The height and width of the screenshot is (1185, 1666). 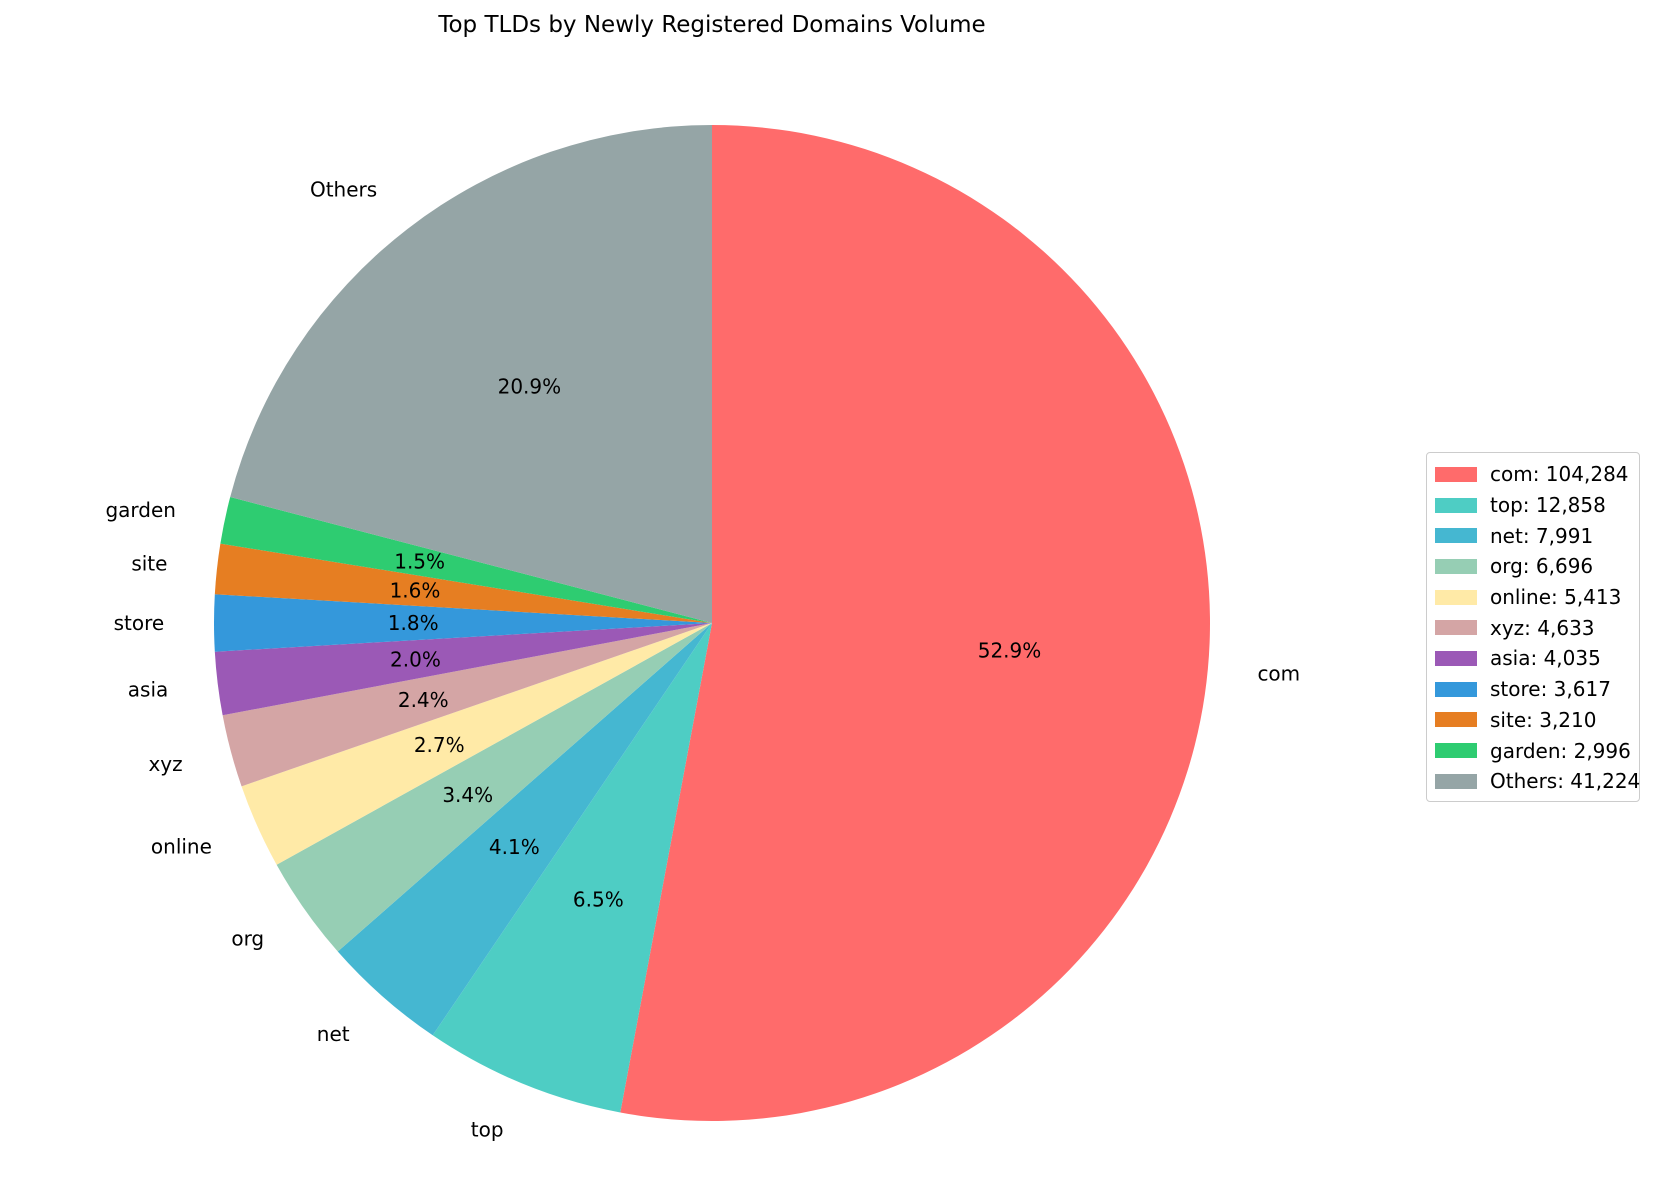 What do you see at coordinates (530, 387) in the screenshot?
I see `pct-label-others: 20.9%` at bounding box center [530, 387].